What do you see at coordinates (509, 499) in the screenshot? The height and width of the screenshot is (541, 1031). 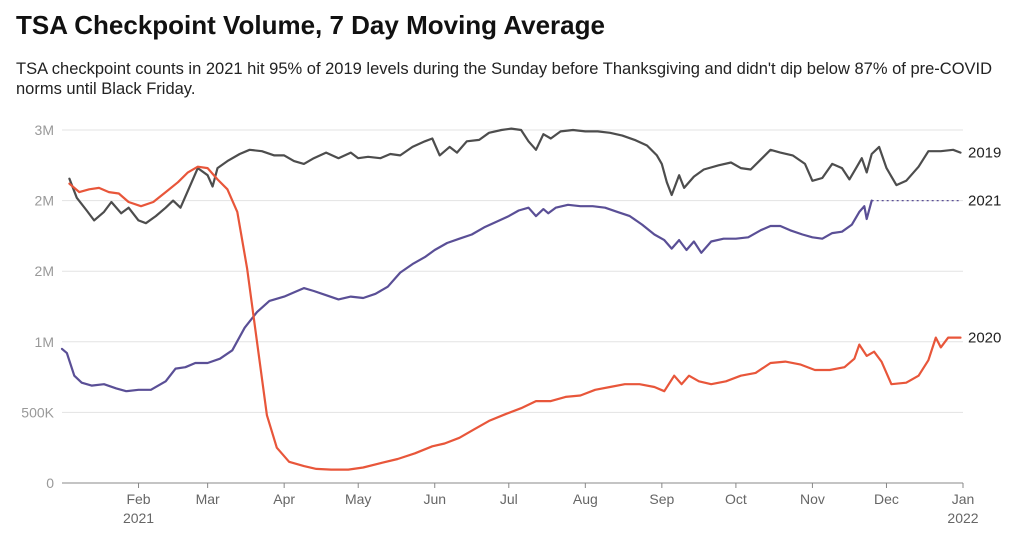 I see `x-tick-label: Jul` at bounding box center [509, 499].